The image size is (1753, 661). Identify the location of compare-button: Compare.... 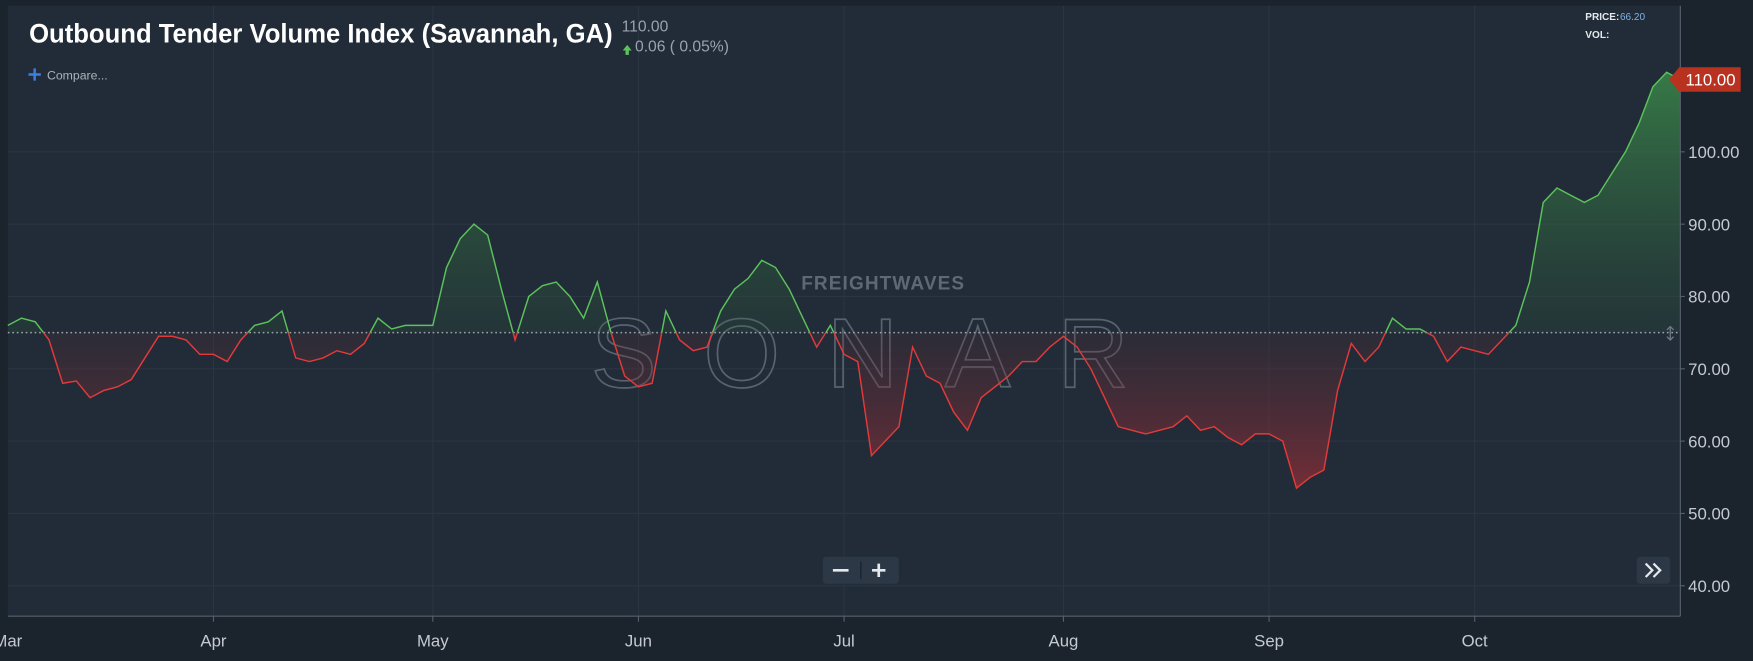
(68, 75).